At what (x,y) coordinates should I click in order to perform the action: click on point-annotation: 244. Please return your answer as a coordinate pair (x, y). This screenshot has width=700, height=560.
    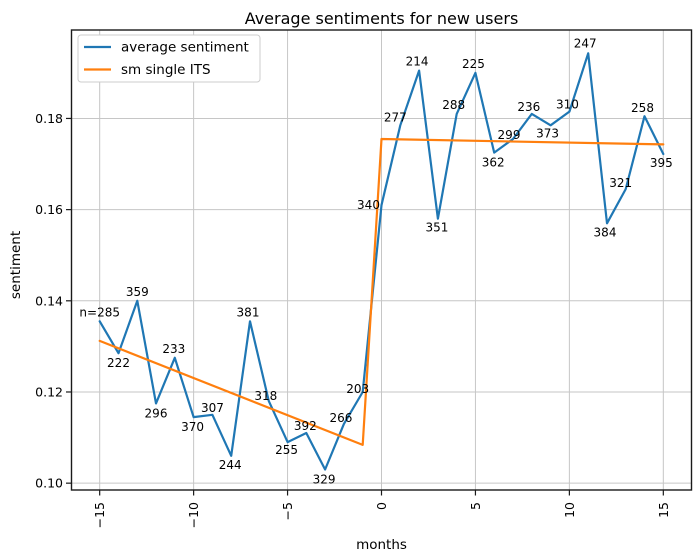
    Looking at the image, I should click on (230, 465).